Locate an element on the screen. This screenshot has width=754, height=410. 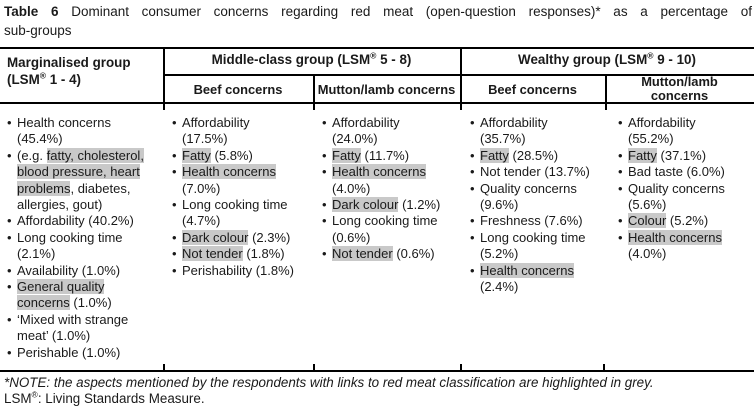
concern-list-item: Perishability (1.8%) is located at coordinates (242, 271).